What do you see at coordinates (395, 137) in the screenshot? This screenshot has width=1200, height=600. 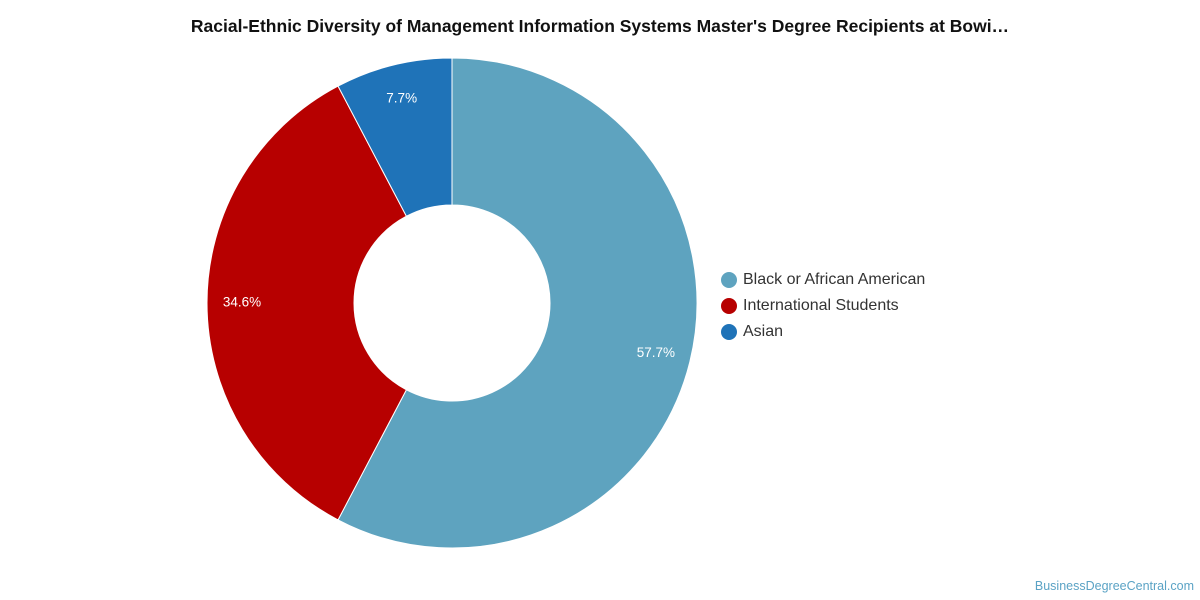 I see `donut-slice-asian` at bounding box center [395, 137].